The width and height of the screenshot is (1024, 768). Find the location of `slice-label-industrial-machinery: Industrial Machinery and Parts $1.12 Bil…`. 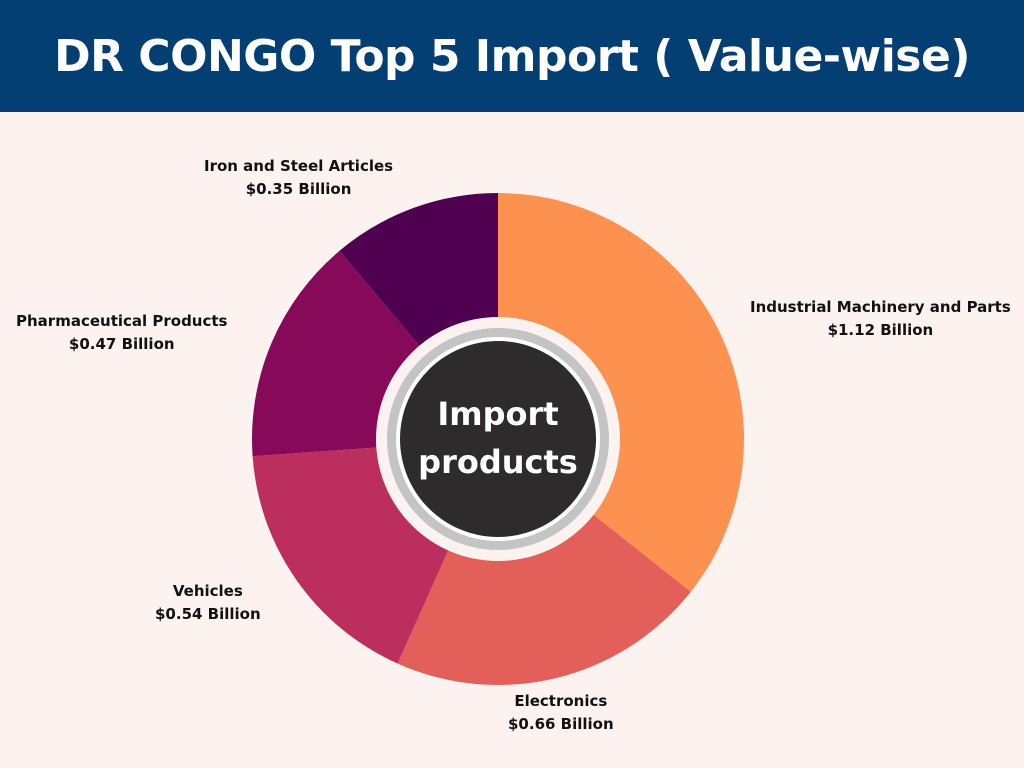

slice-label-industrial-machinery: Industrial Machinery and Parts $1.12 Bil… is located at coordinates (880, 319).